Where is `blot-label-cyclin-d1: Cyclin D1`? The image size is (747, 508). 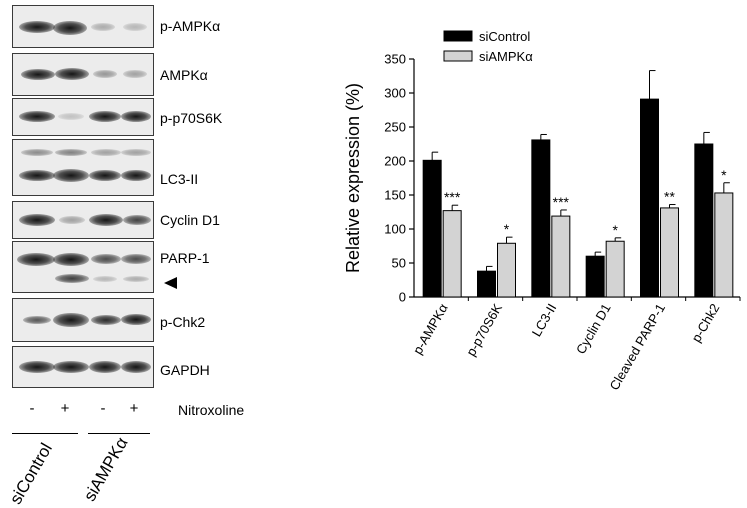 blot-label-cyclin-d1: Cyclin D1 is located at coordinates (190, 220).